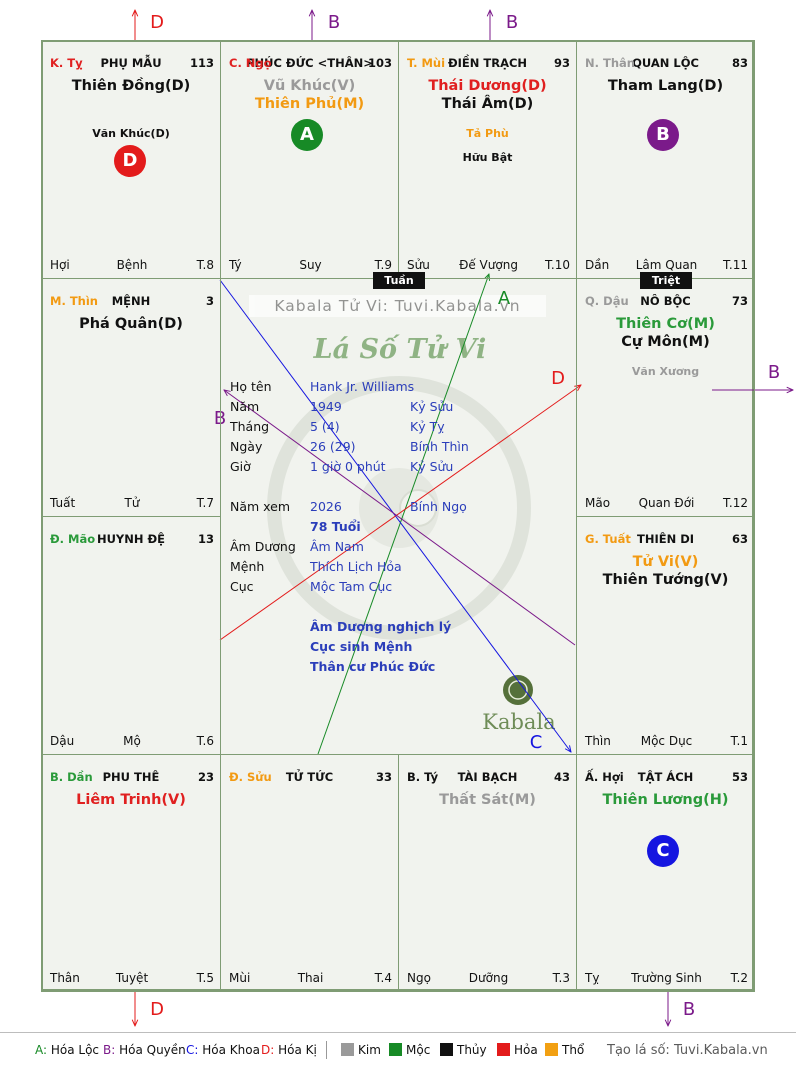 The height and width of the screenshot is (1070, 796). What do you see at coordinates (665, 301) in the screenshot?
I see `palace-header: NÔ BỘC Q. Dậu 73` at bounding box center [665, 301].